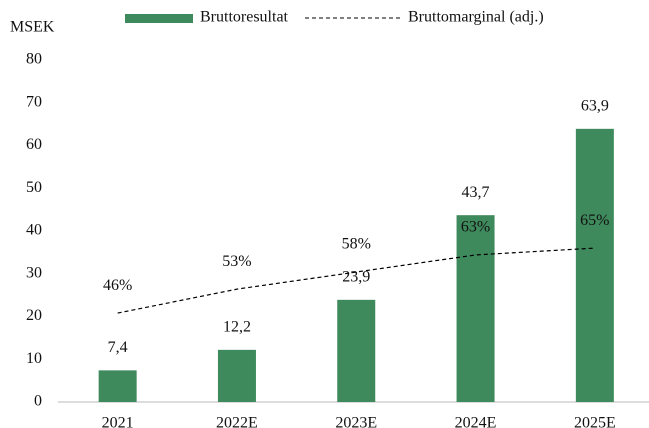 This screenshot has height=428, width=649. I want to click on y-axis-label: MSEK, so click(32, 27).